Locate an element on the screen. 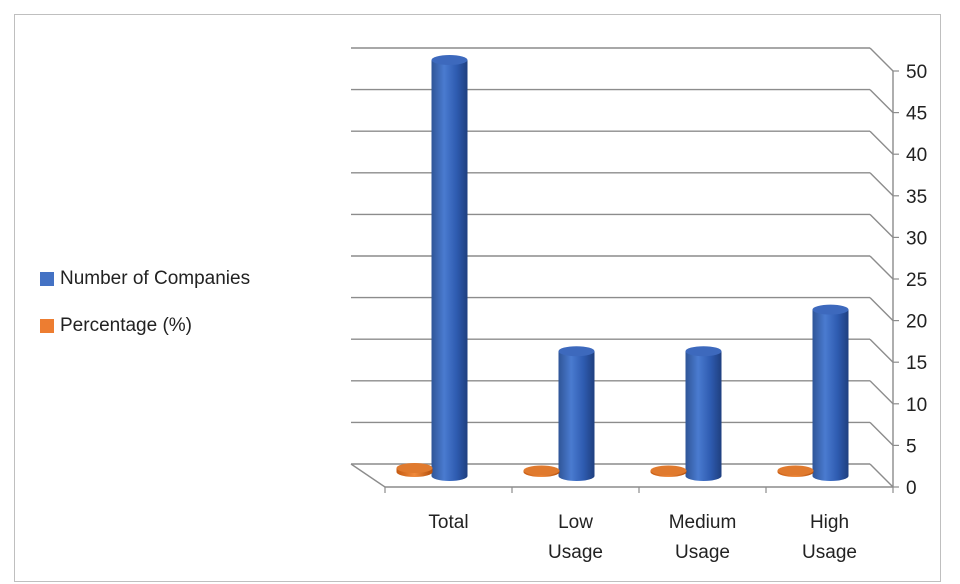 The width and height of the screenshot is (960, 584). x-tick-label: Low is located at coordinates (575, 522).